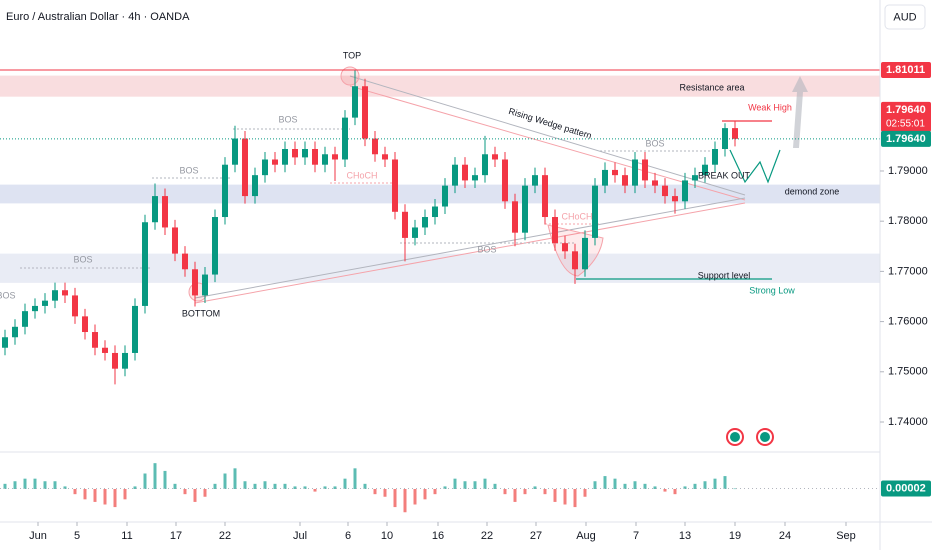  What do you see at coordinates (724, 275) in the screenshot?
I see `annotation: Support level` at bounding box center [724, 275].